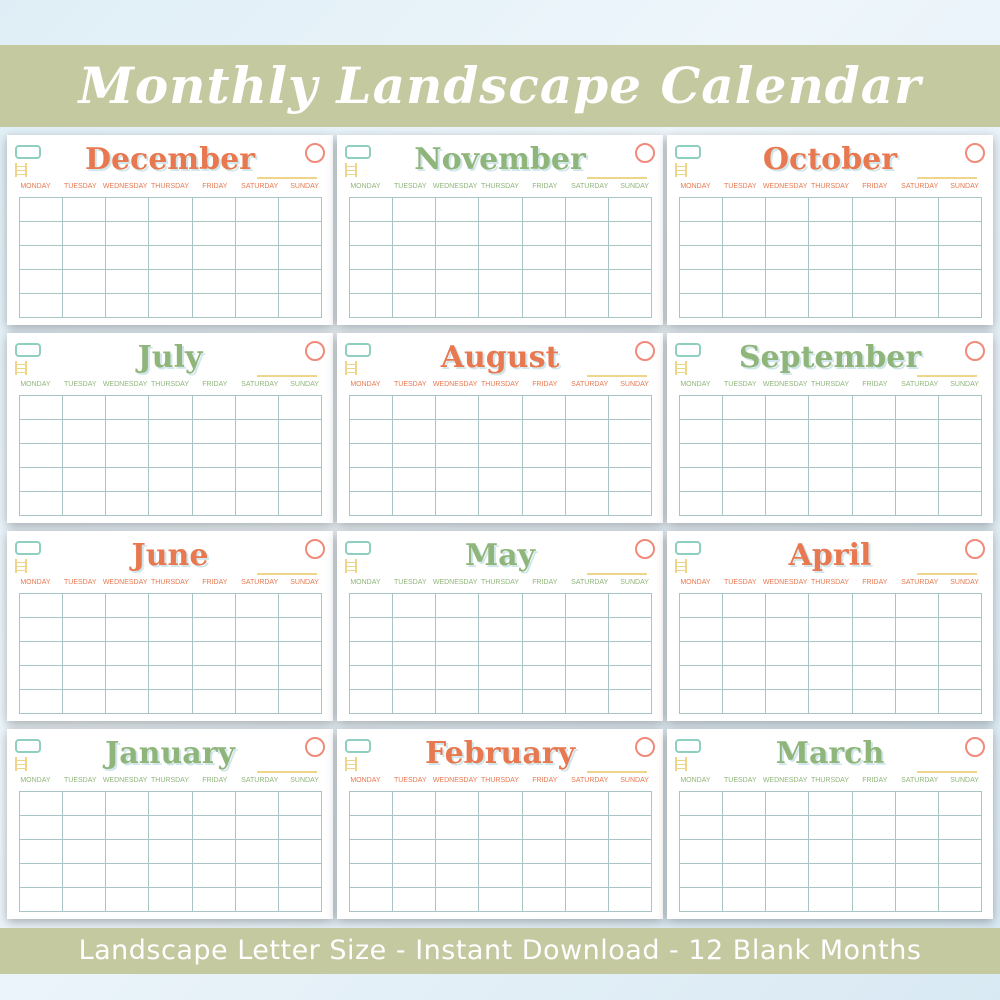 The image size is (1000, 1000). What do you see at coordinates (499, 753) in the screenshot?
I see `month-title: February` at bounding box center [499, 753].